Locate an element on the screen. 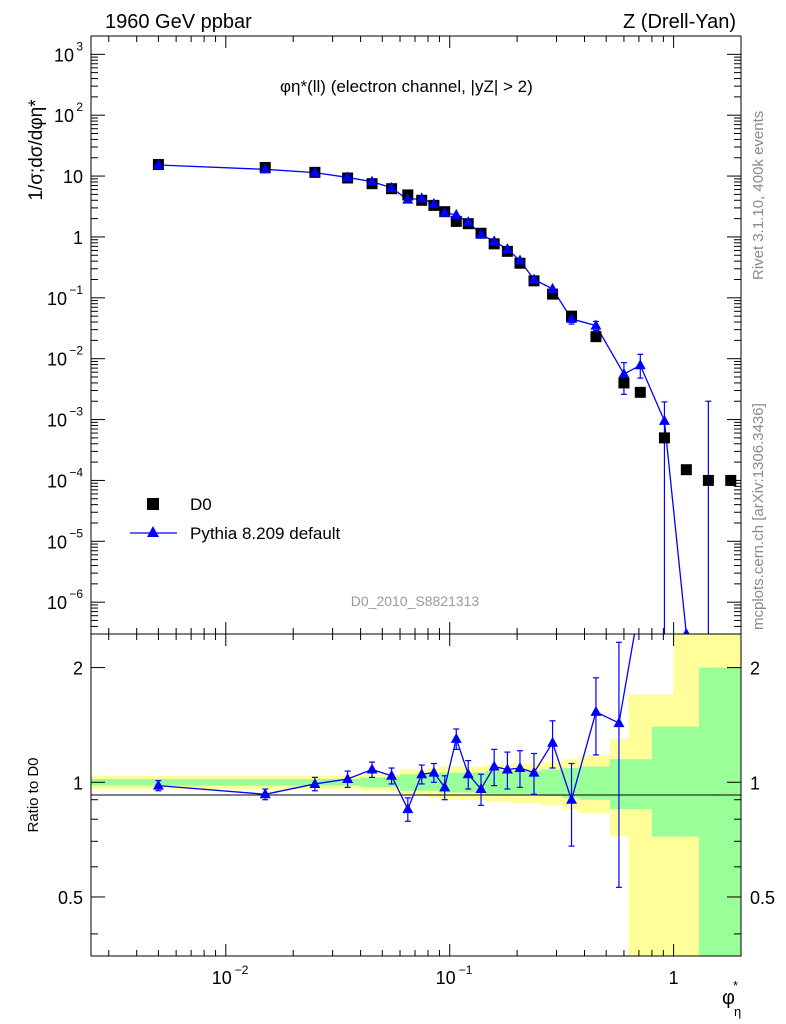 This screenshot has width=786, height=1024. y-tick-label: −110 is located at coordinates (65, 296).